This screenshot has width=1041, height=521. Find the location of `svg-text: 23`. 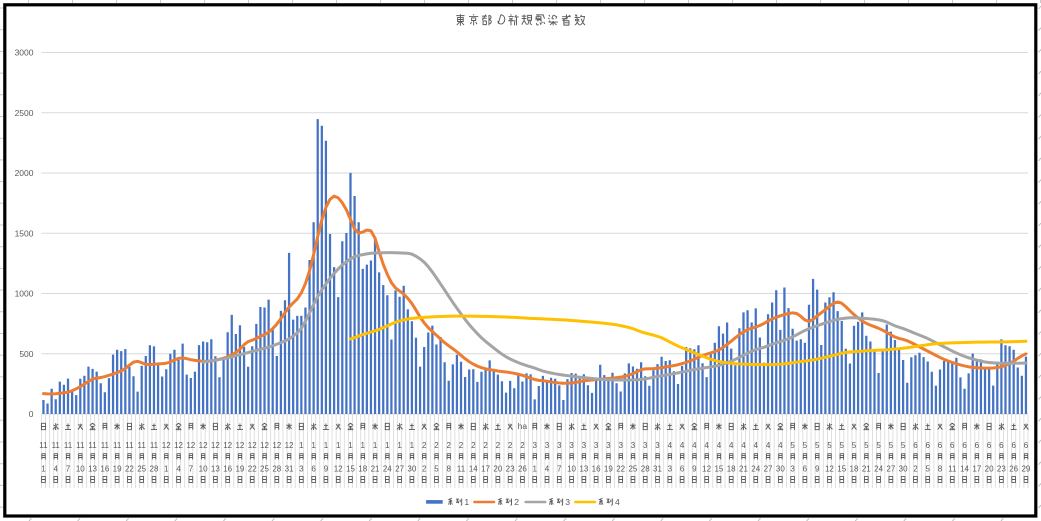

svg-text: 23 is located at coordinates (510, 468).